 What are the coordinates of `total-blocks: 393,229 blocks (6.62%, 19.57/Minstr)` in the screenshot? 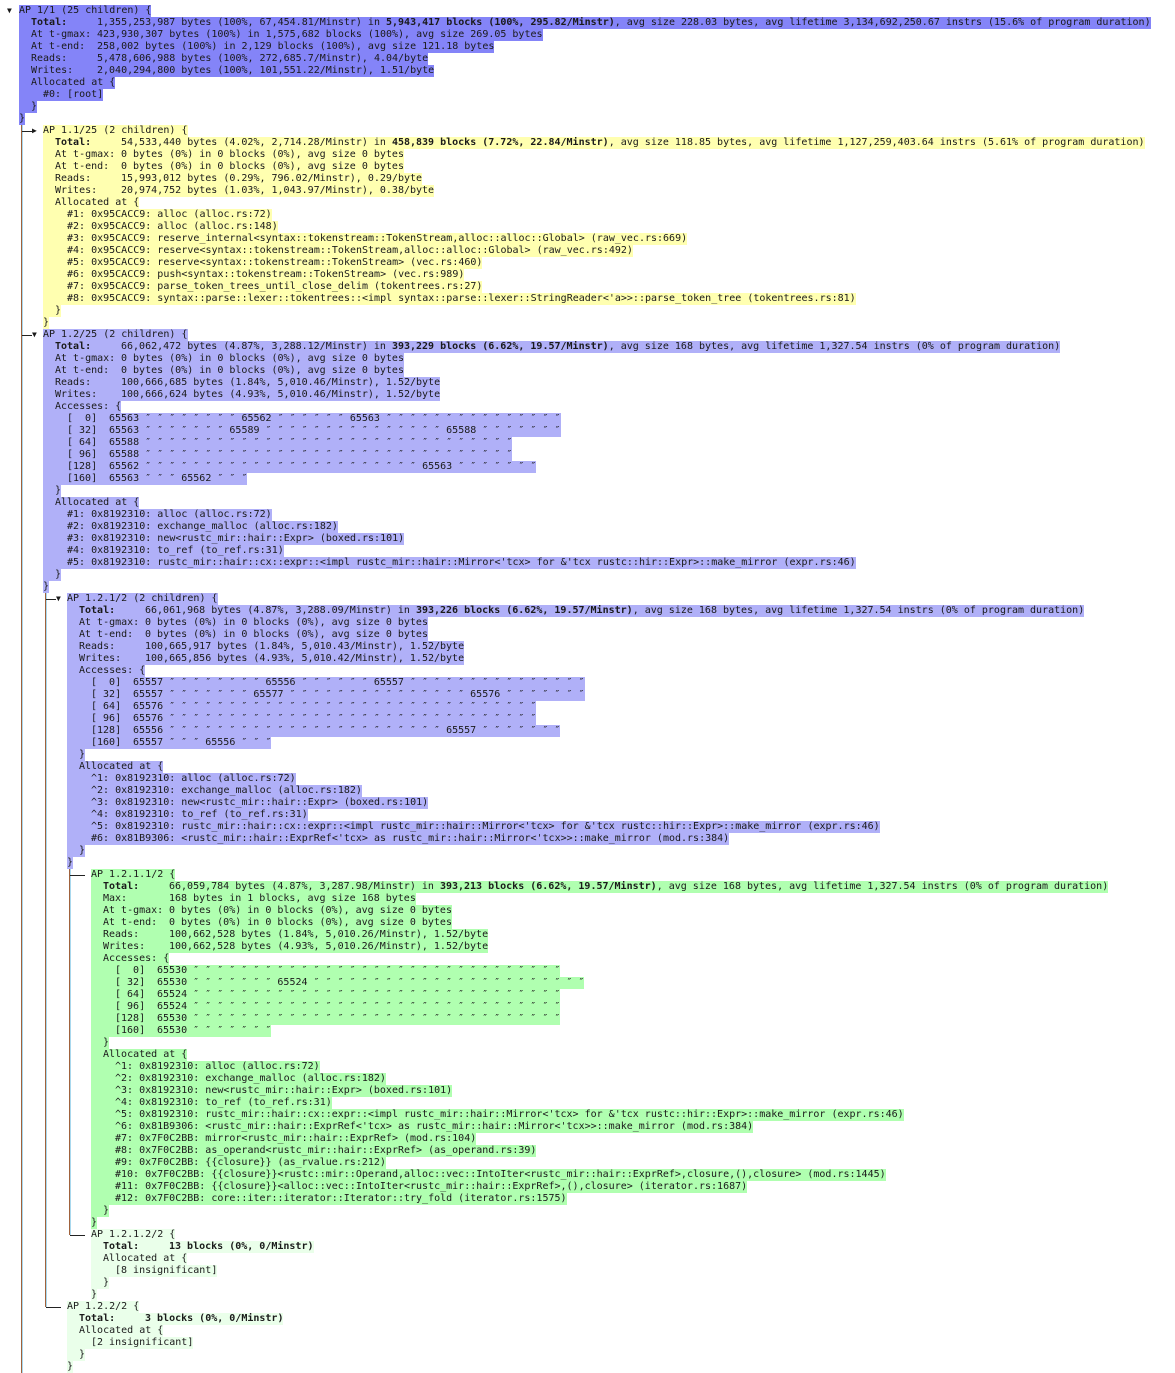 It's located at (500, 346).